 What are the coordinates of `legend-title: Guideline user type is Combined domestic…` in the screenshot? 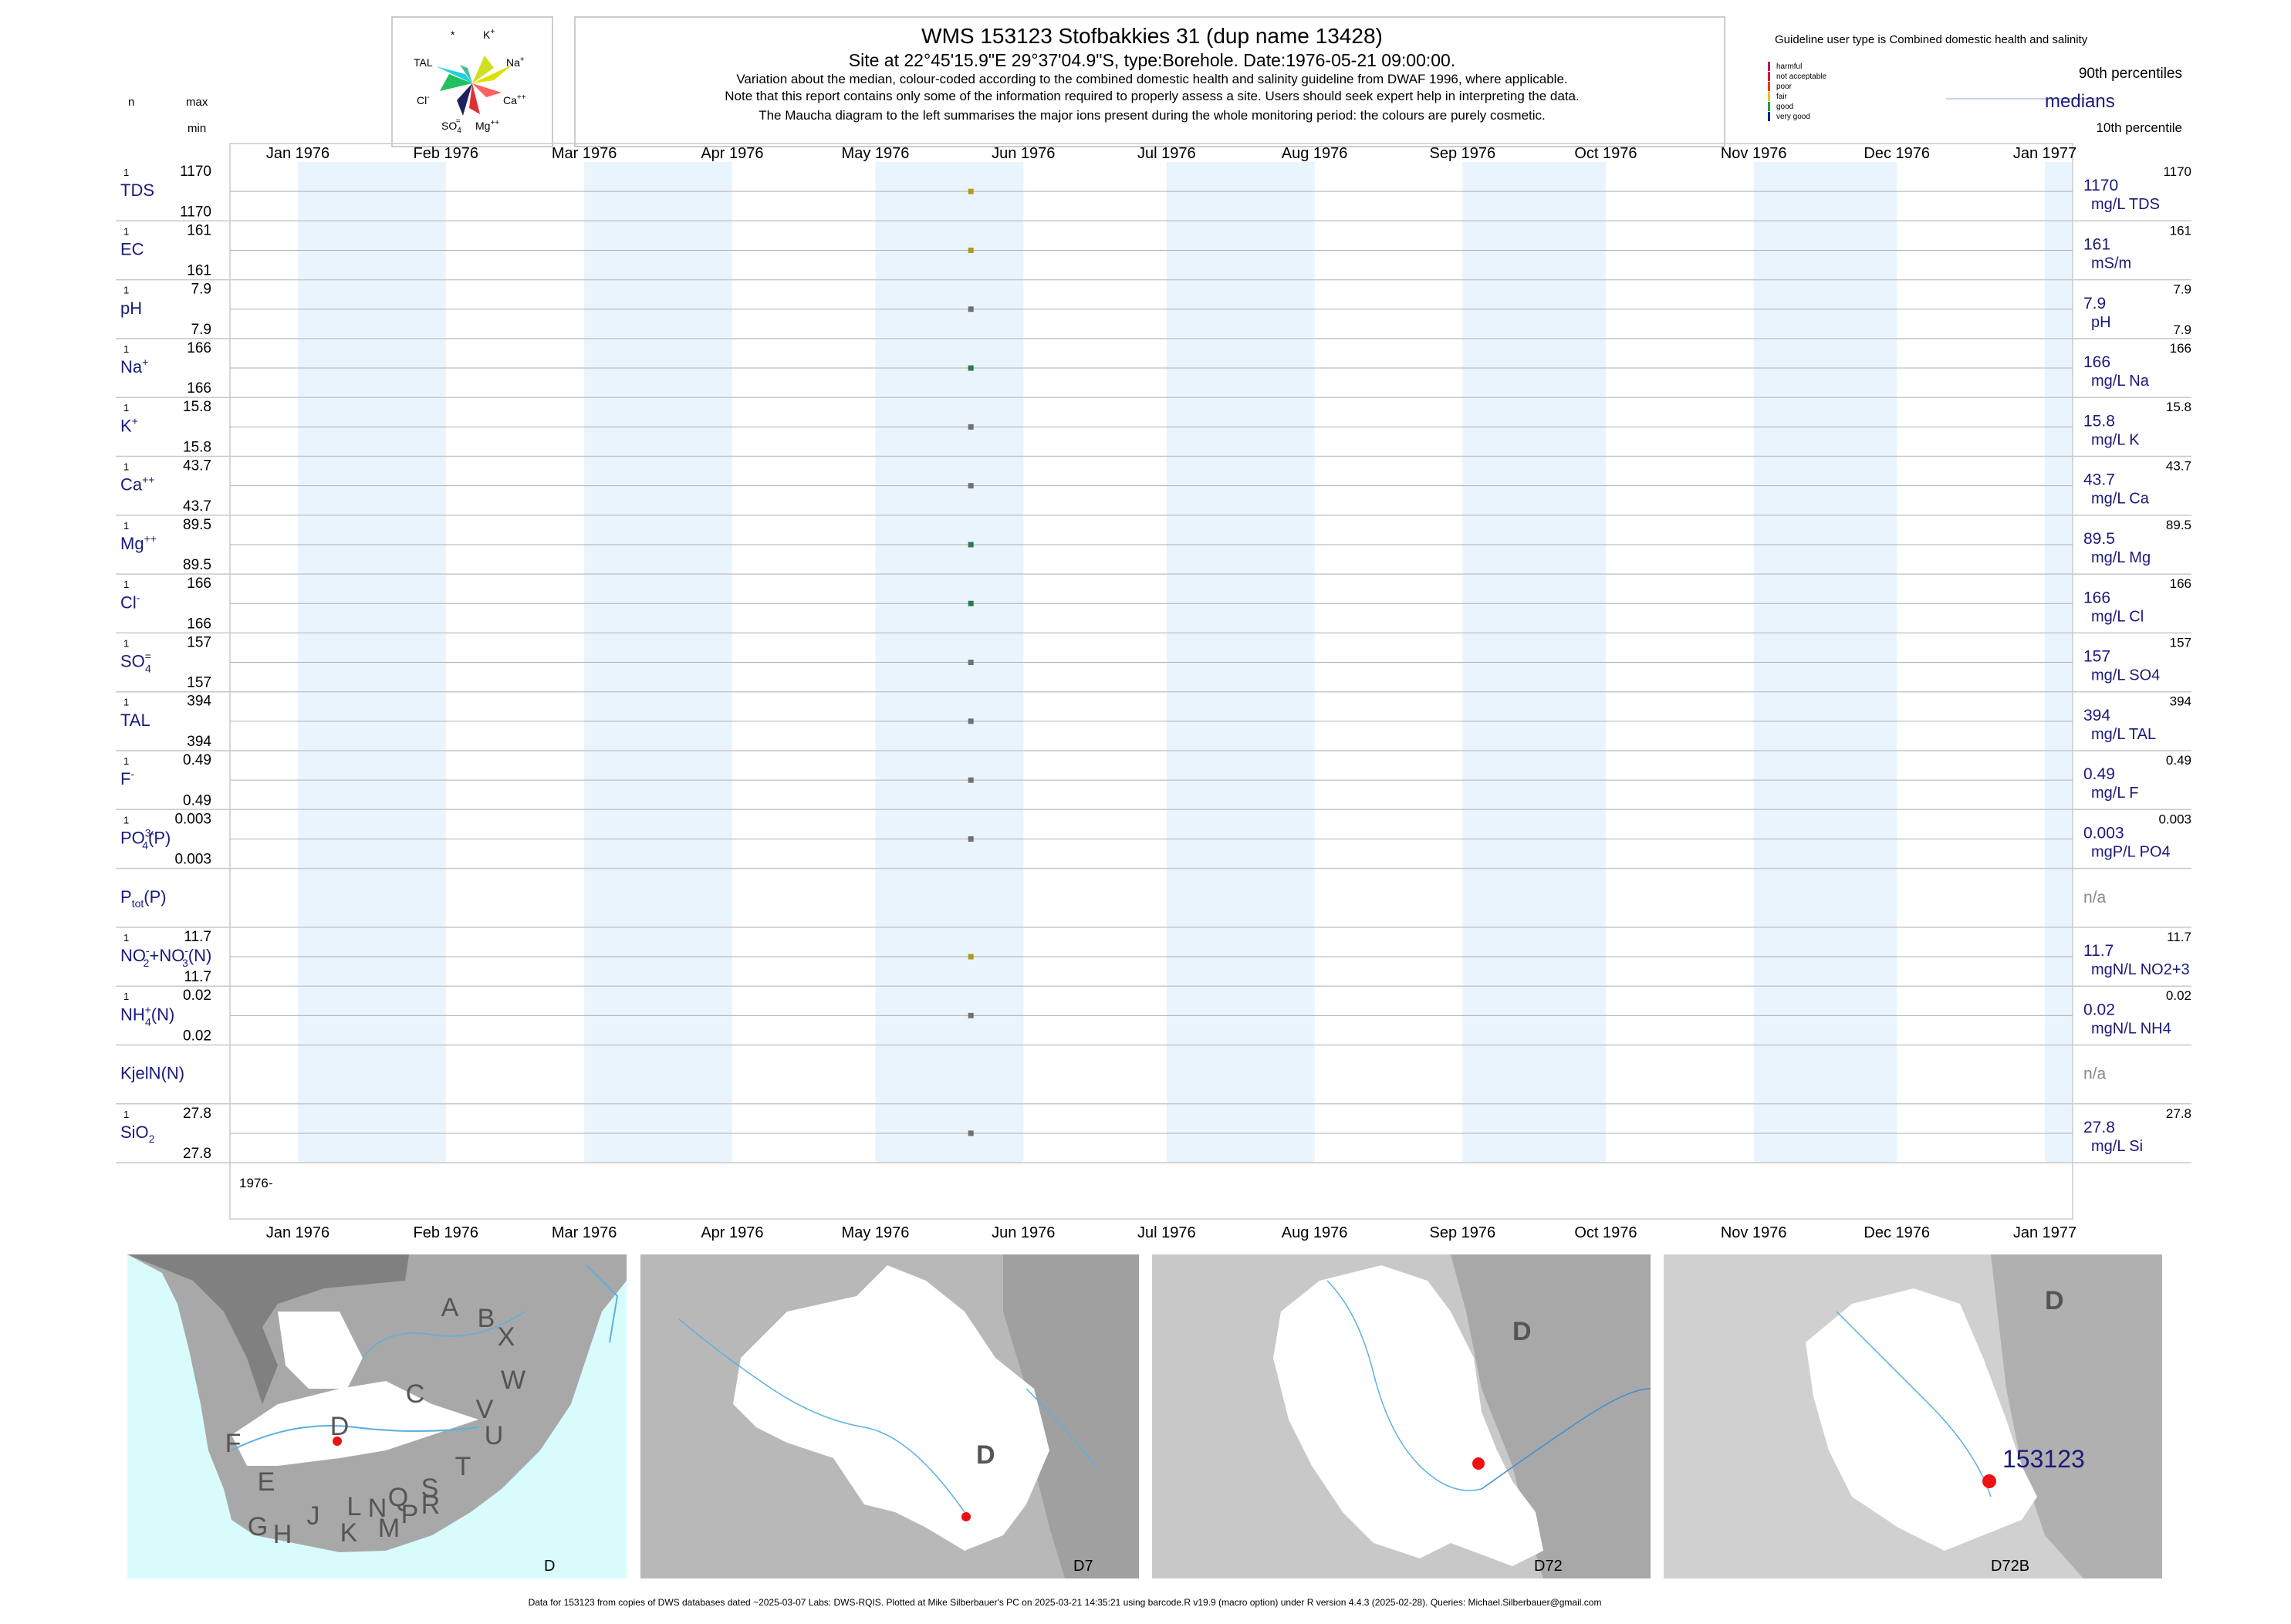 It's located at (1931, 39).